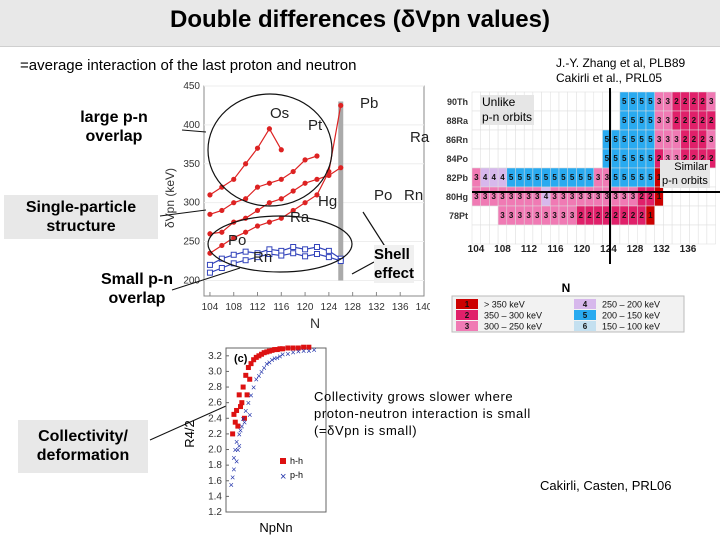 This screenshot has height=540, width=720. I want to click on dvpn-y-tick-label: 450, so click(191, 86).